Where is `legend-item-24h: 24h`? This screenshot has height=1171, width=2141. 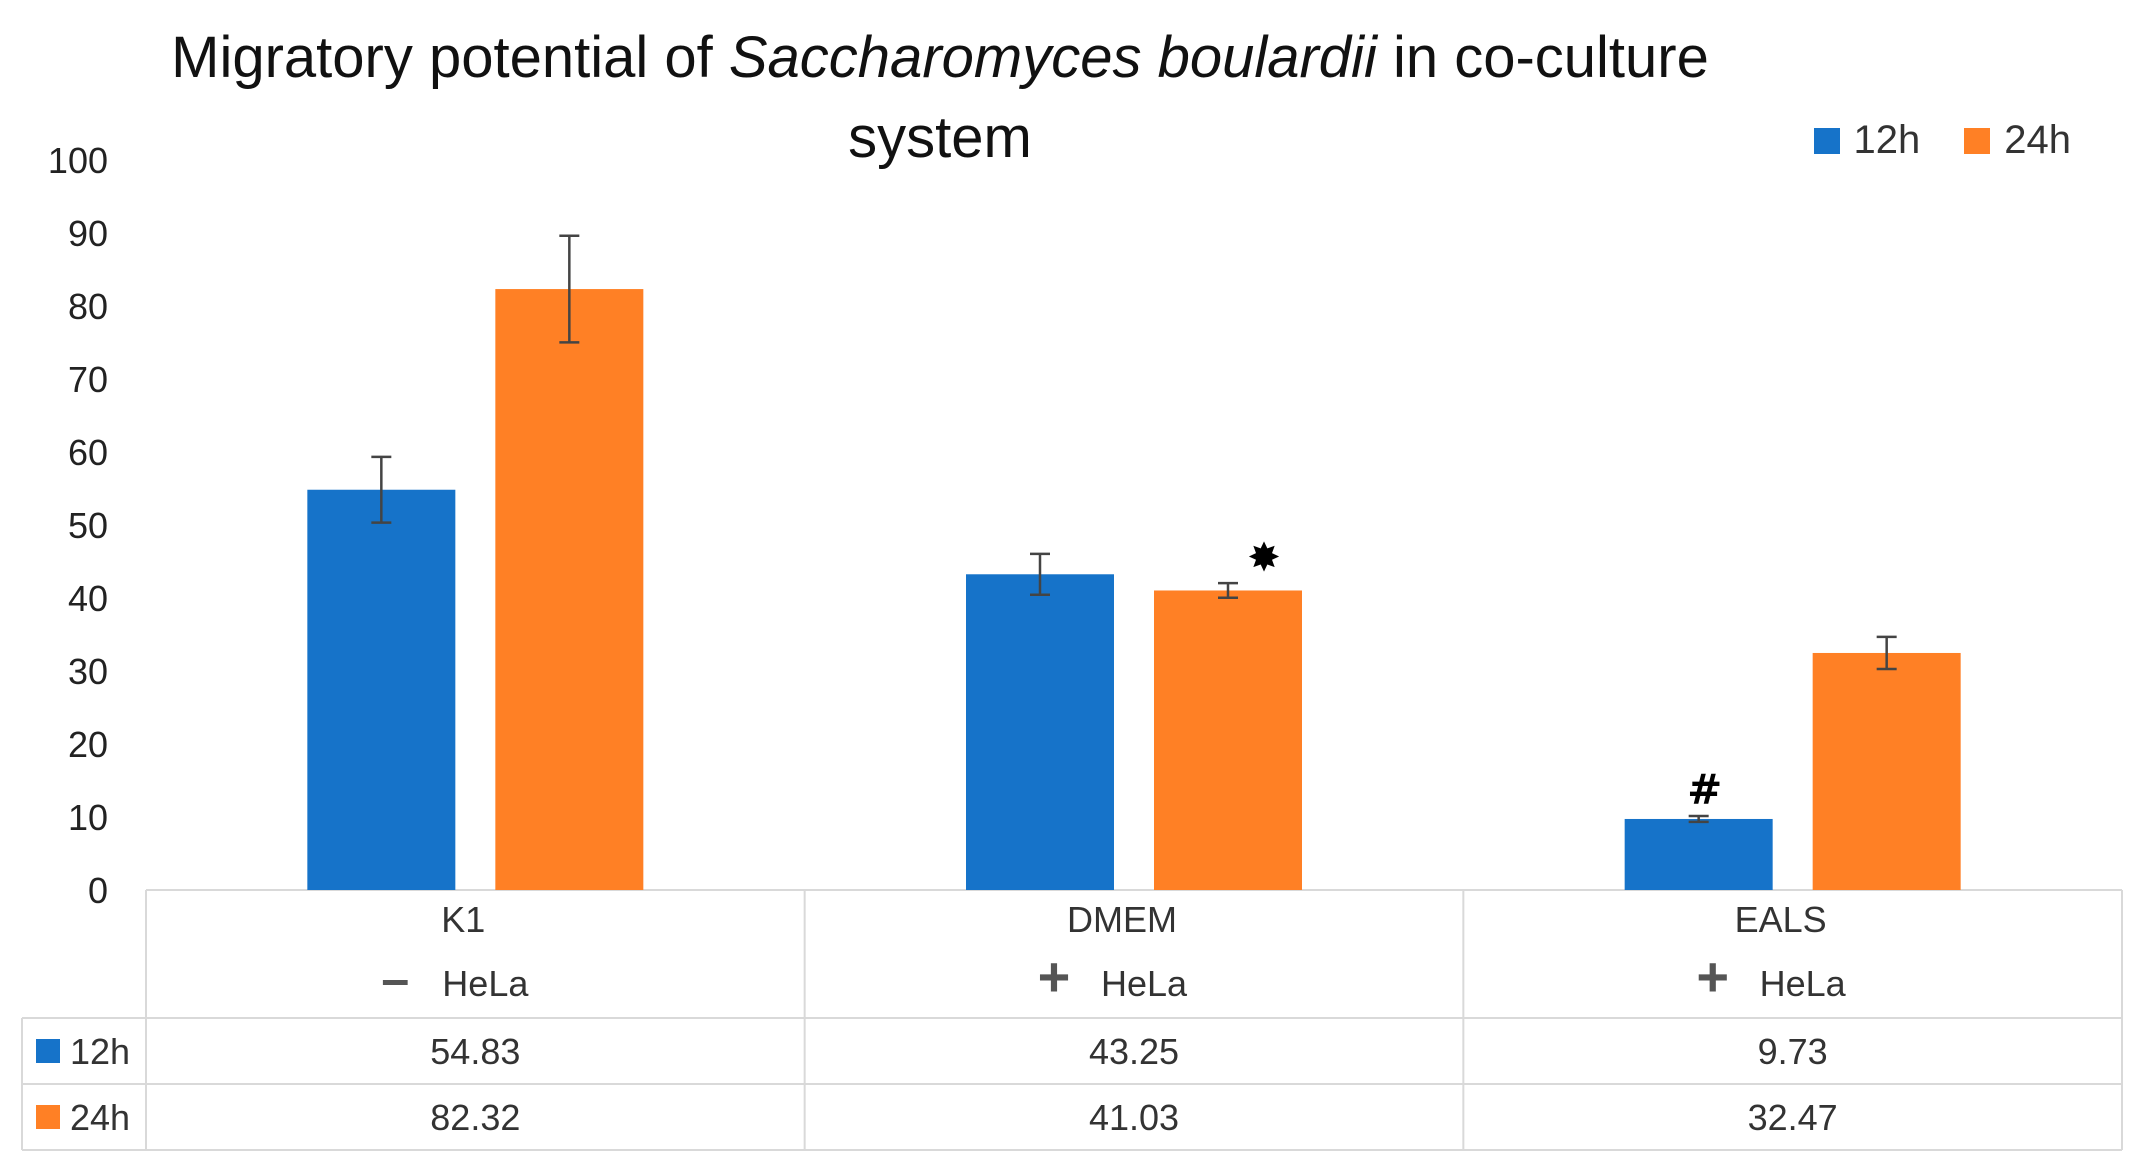
legend-item-24h: 24h is located at coordinates (2017, 140).